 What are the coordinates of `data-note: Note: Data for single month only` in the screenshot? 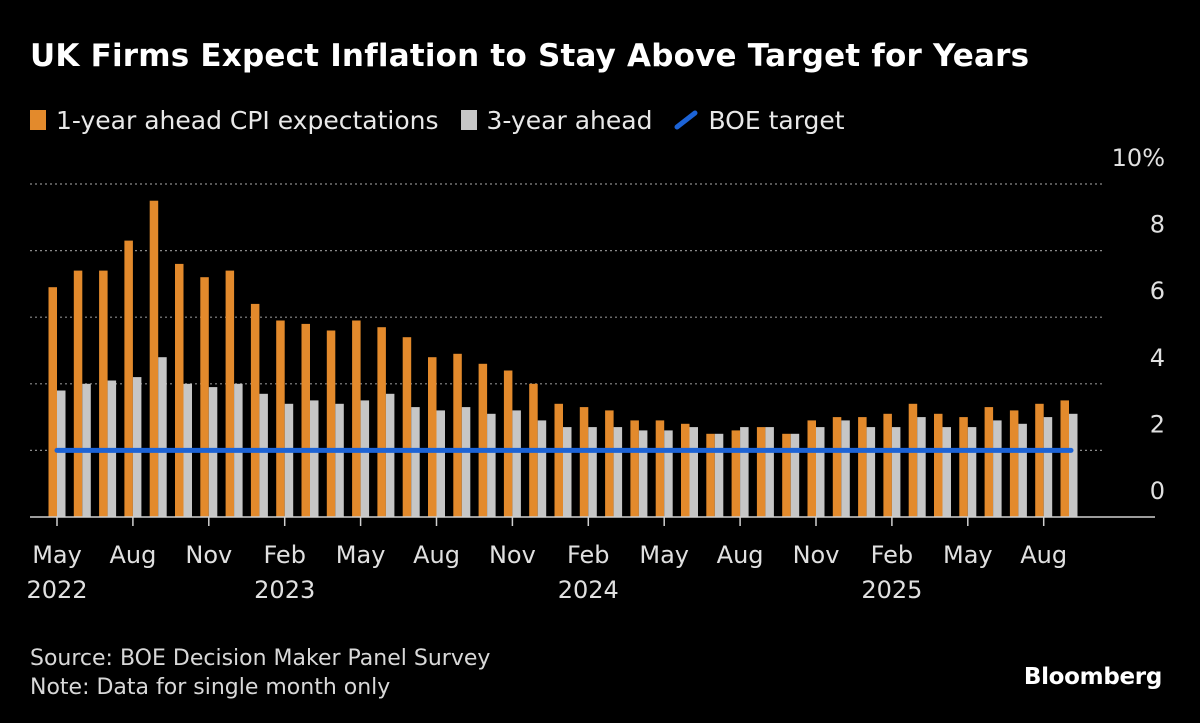 It's located at (210, 687).